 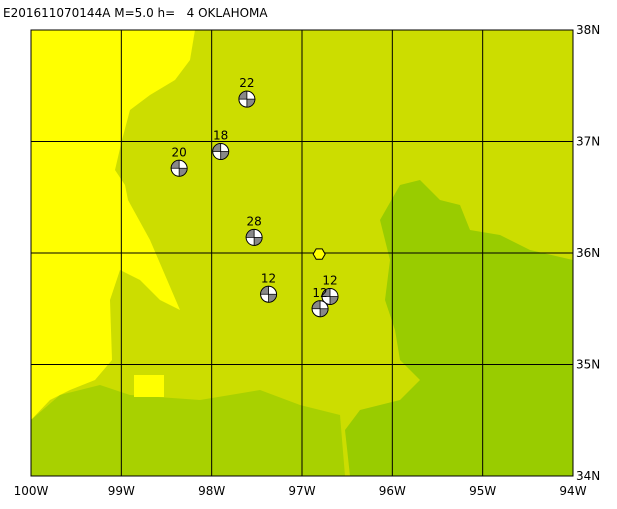 What do you see at coordinates (31, 491) in the screenshot?
I see `x-tick-label: 100W` at bounding box center [31, 491].